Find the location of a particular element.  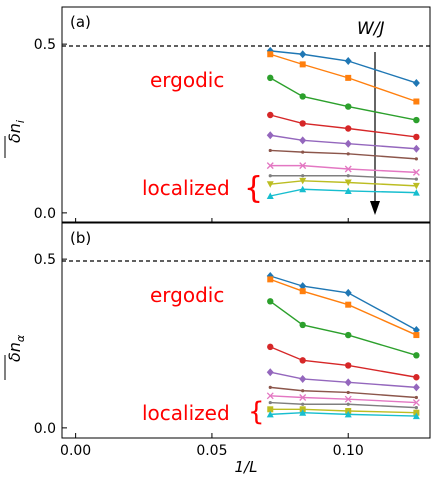

panel-b-series-8-line is located at coordinates (343, 405).